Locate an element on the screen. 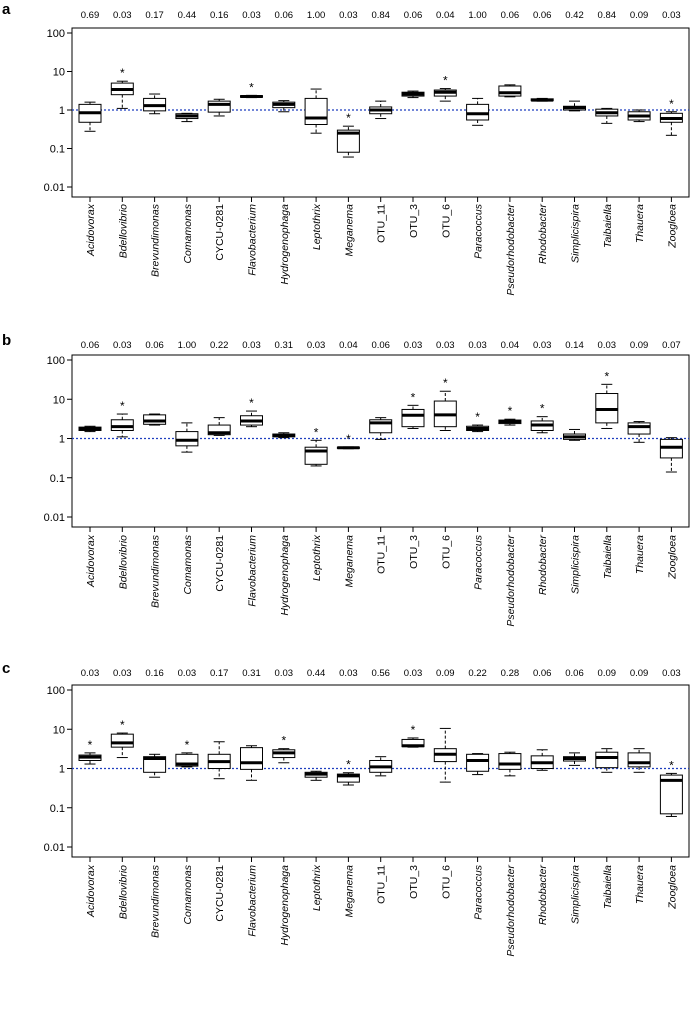 Image resolution: width=697 pixels, height=1012 pixels. y-tick-label: 100 is located at coordinates (56, 34).